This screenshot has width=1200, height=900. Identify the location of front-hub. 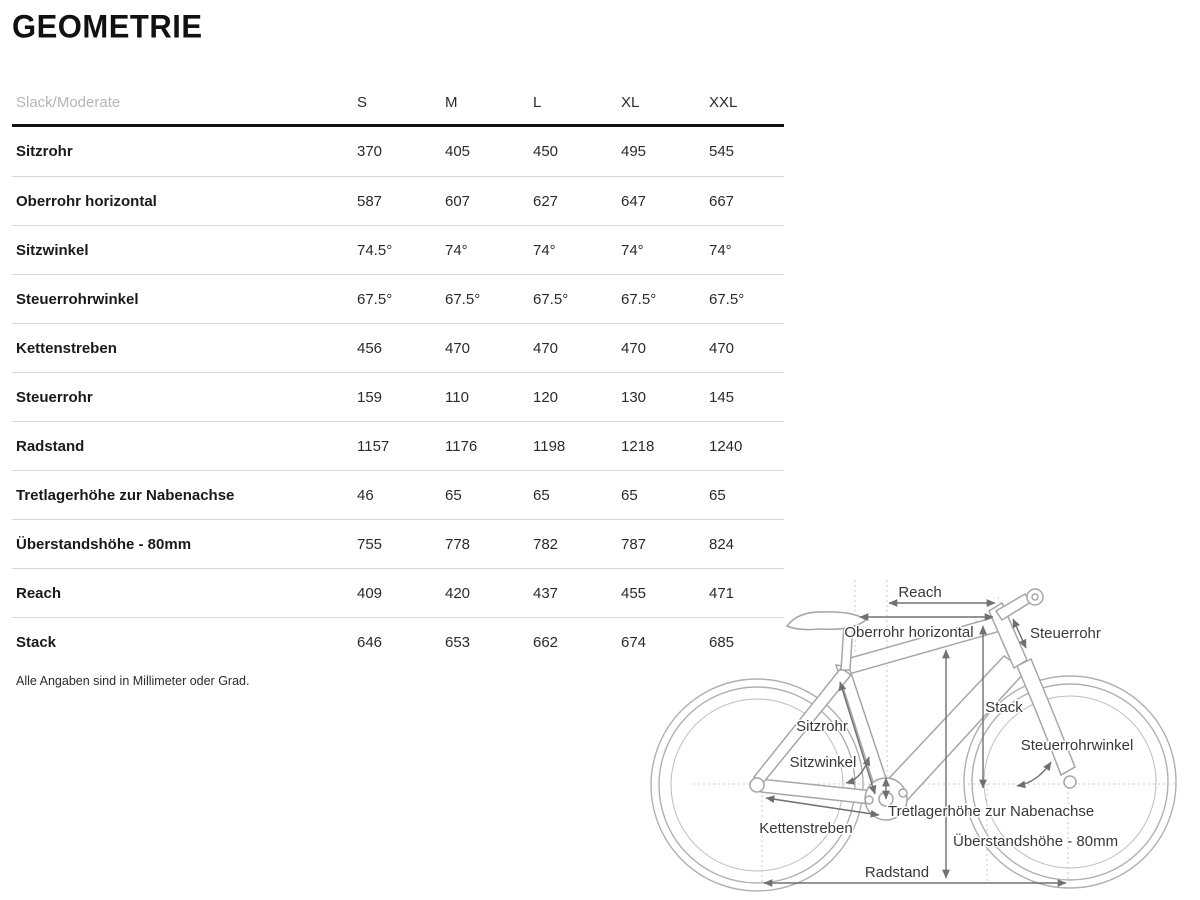
(1070, 782).